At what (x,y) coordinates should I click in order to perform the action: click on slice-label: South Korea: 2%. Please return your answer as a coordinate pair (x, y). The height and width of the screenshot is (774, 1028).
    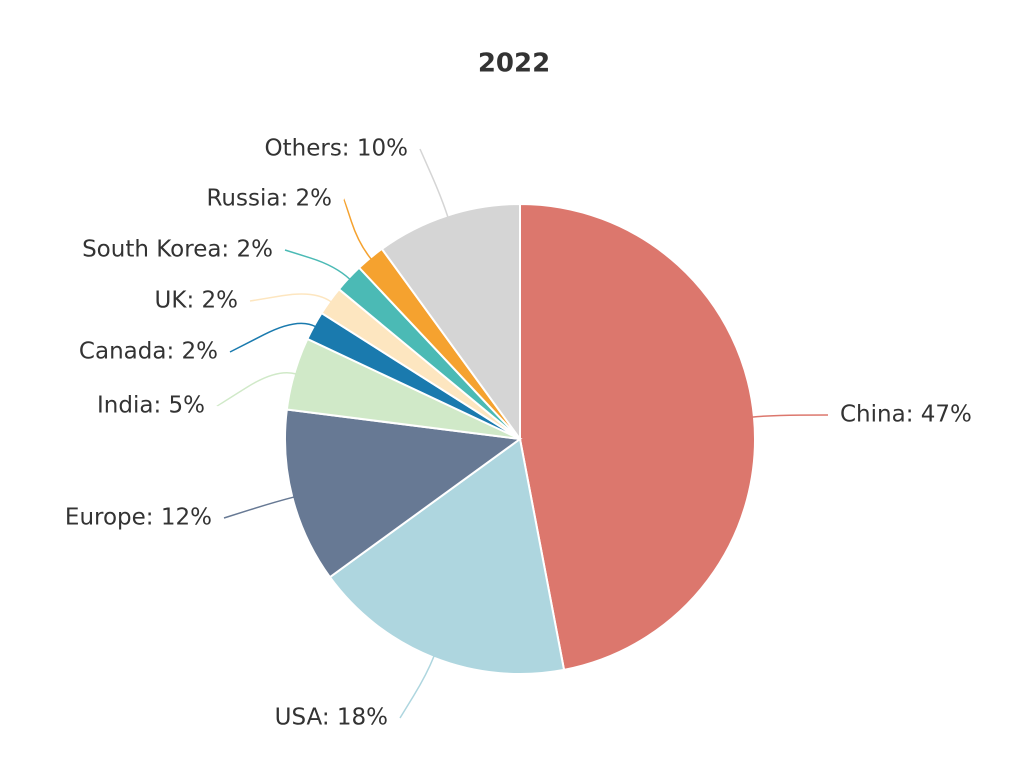
    Looking at the image, I should click on (177, 250).